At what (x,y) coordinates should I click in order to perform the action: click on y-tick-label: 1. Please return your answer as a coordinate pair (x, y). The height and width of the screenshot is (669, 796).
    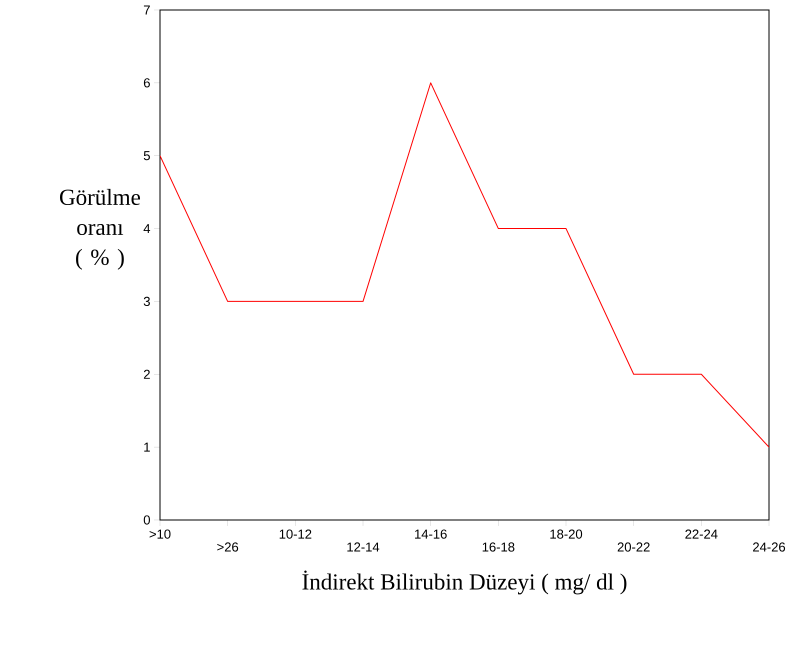
    Looking at the image, I should click on (147, 447).